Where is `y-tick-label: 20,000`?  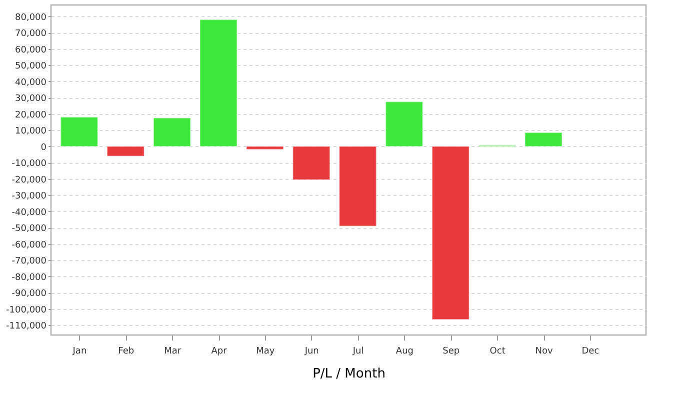 y-tick-label: 20,000 is located at coordinates (31, 115).